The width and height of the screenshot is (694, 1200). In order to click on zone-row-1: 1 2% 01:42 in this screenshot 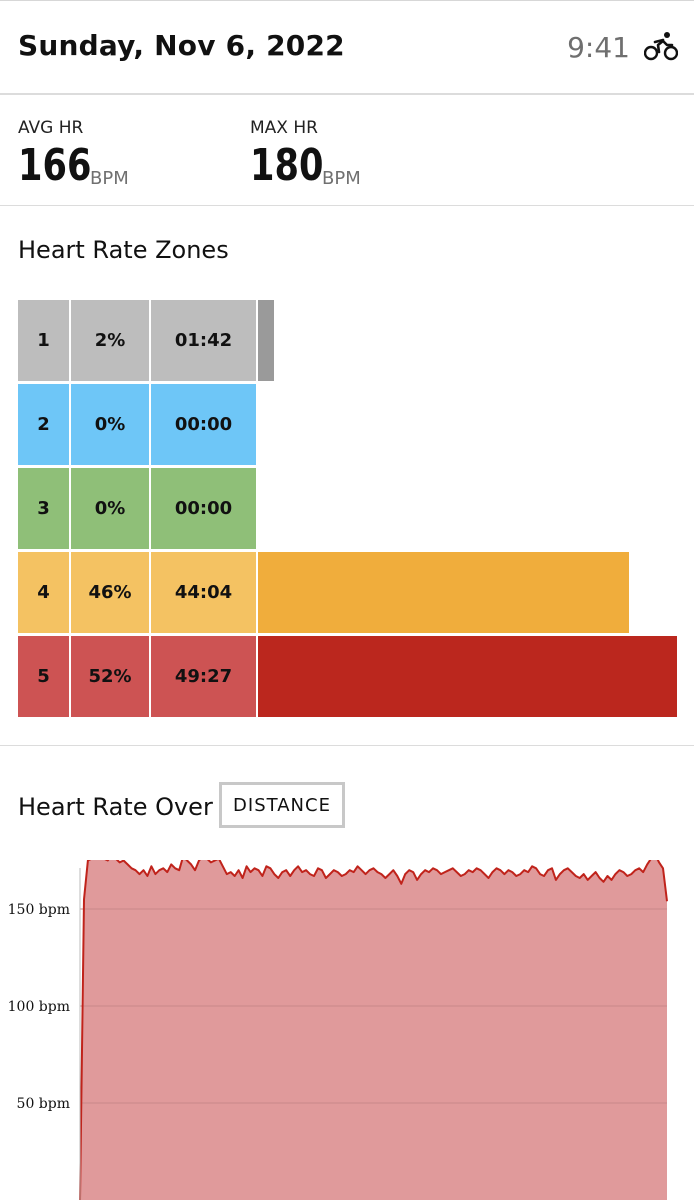, I will do `click(356, 340)`.